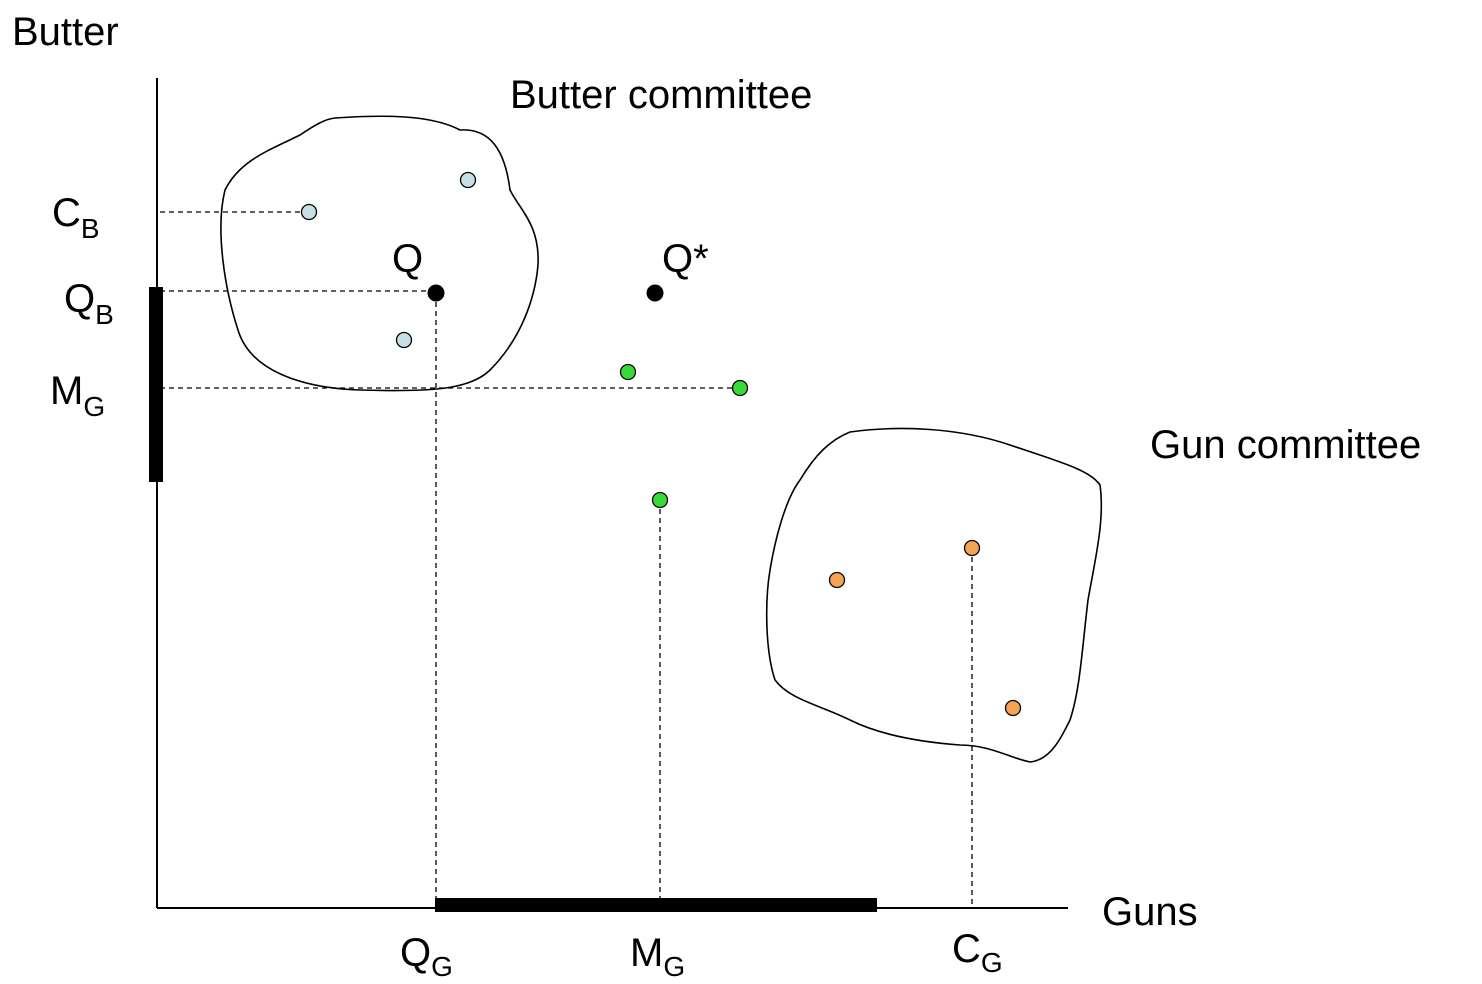 This screenshot has width=1482, height=984. I want to click on point-q-star, so click(655, 293).